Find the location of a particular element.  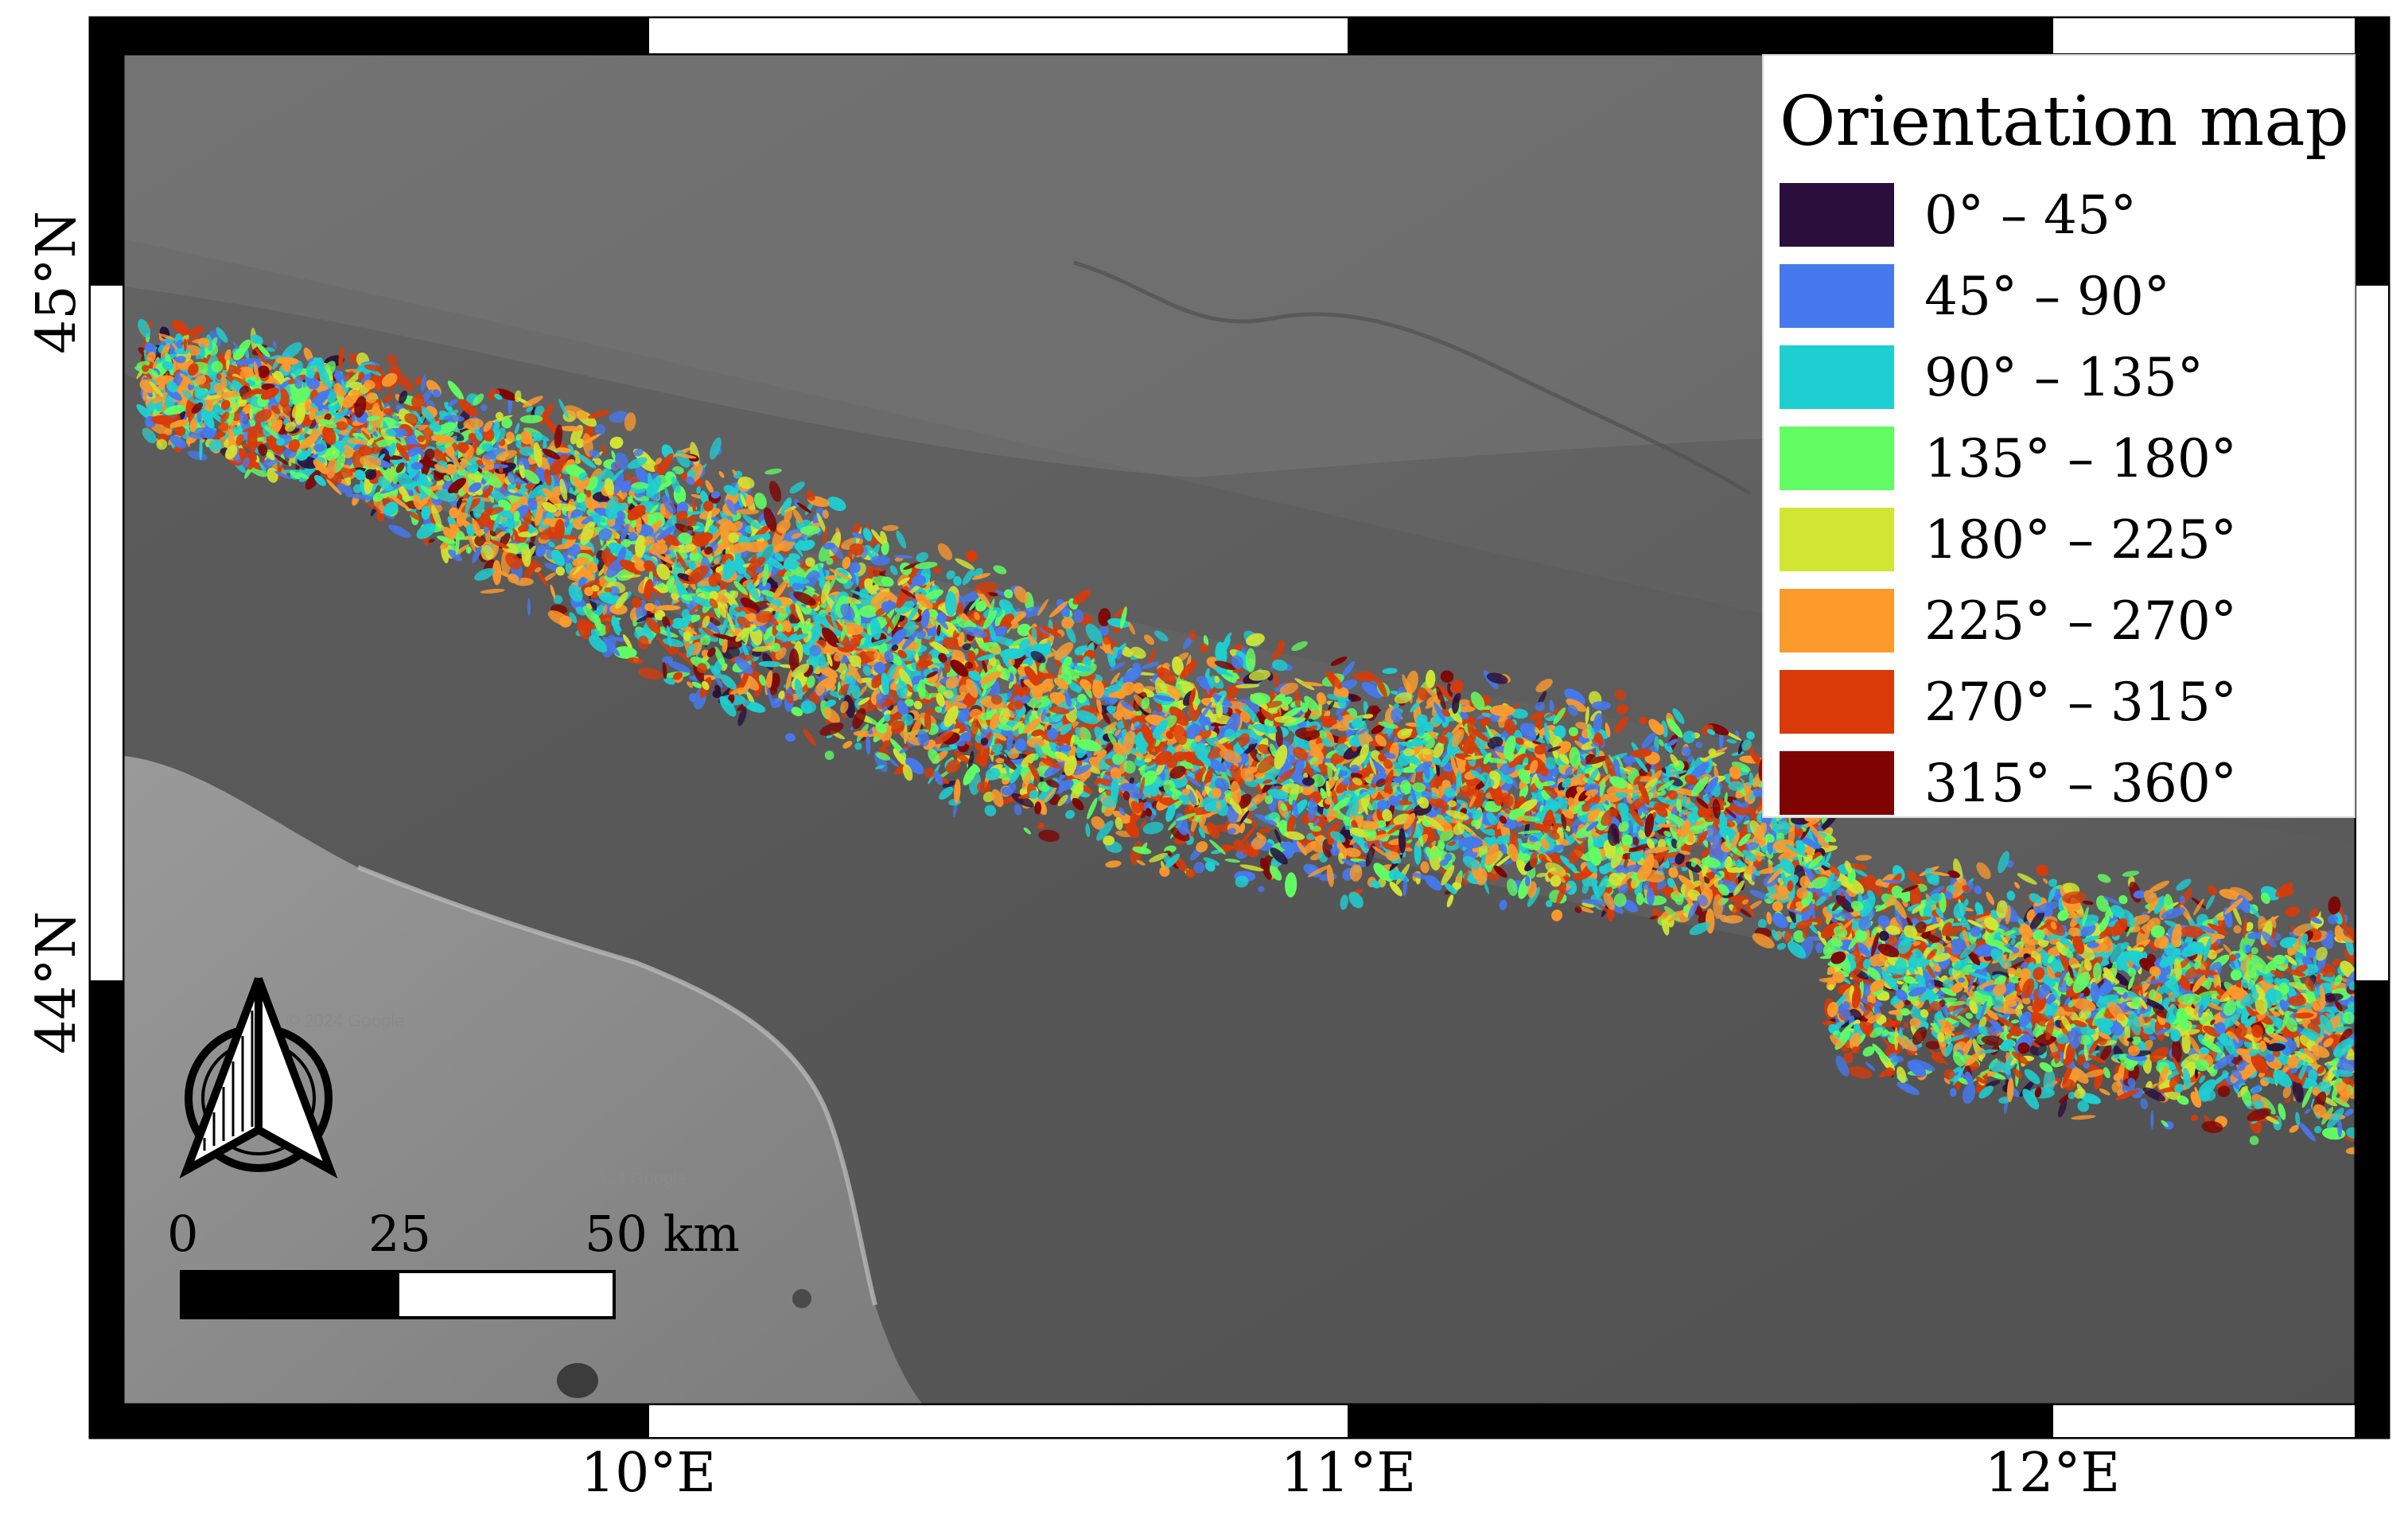

sea-area is located at coordinates (523, 1080).